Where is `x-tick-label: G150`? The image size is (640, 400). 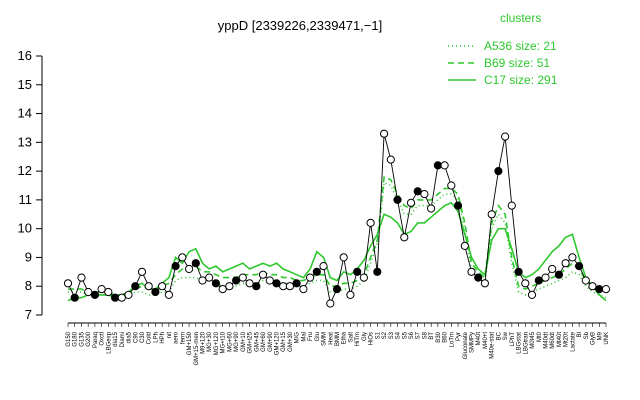 x-tick-label: G150 is located at coordinates (69, 338).